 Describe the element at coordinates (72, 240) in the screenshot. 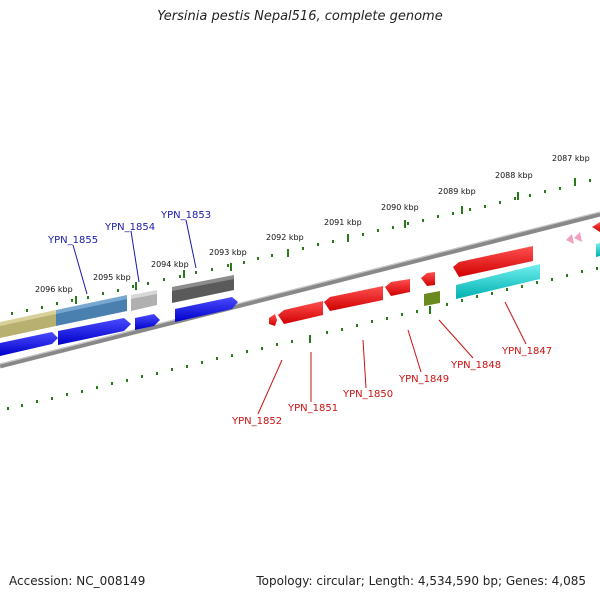

I see `gene-label-ypn-1855: YPN_1855` at that location.